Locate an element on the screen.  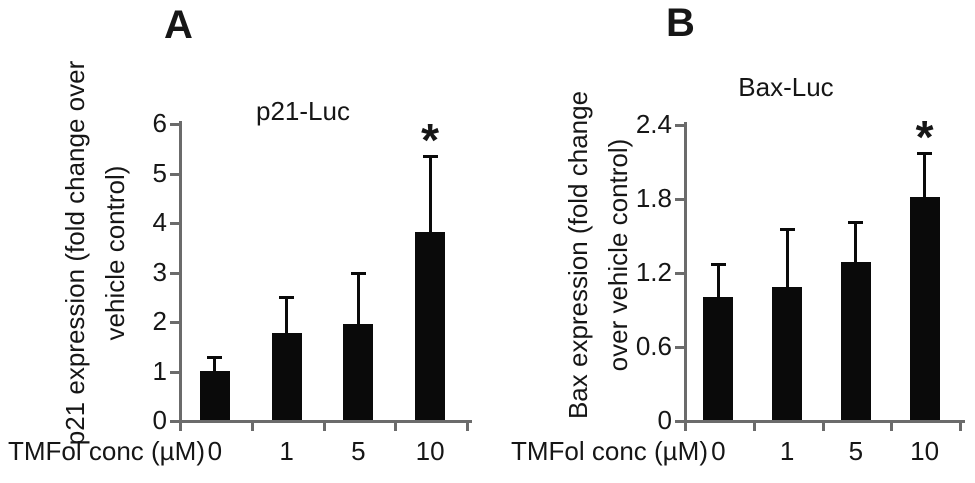
y-tick-label: 2.4 is located at coordinates (653, 124).